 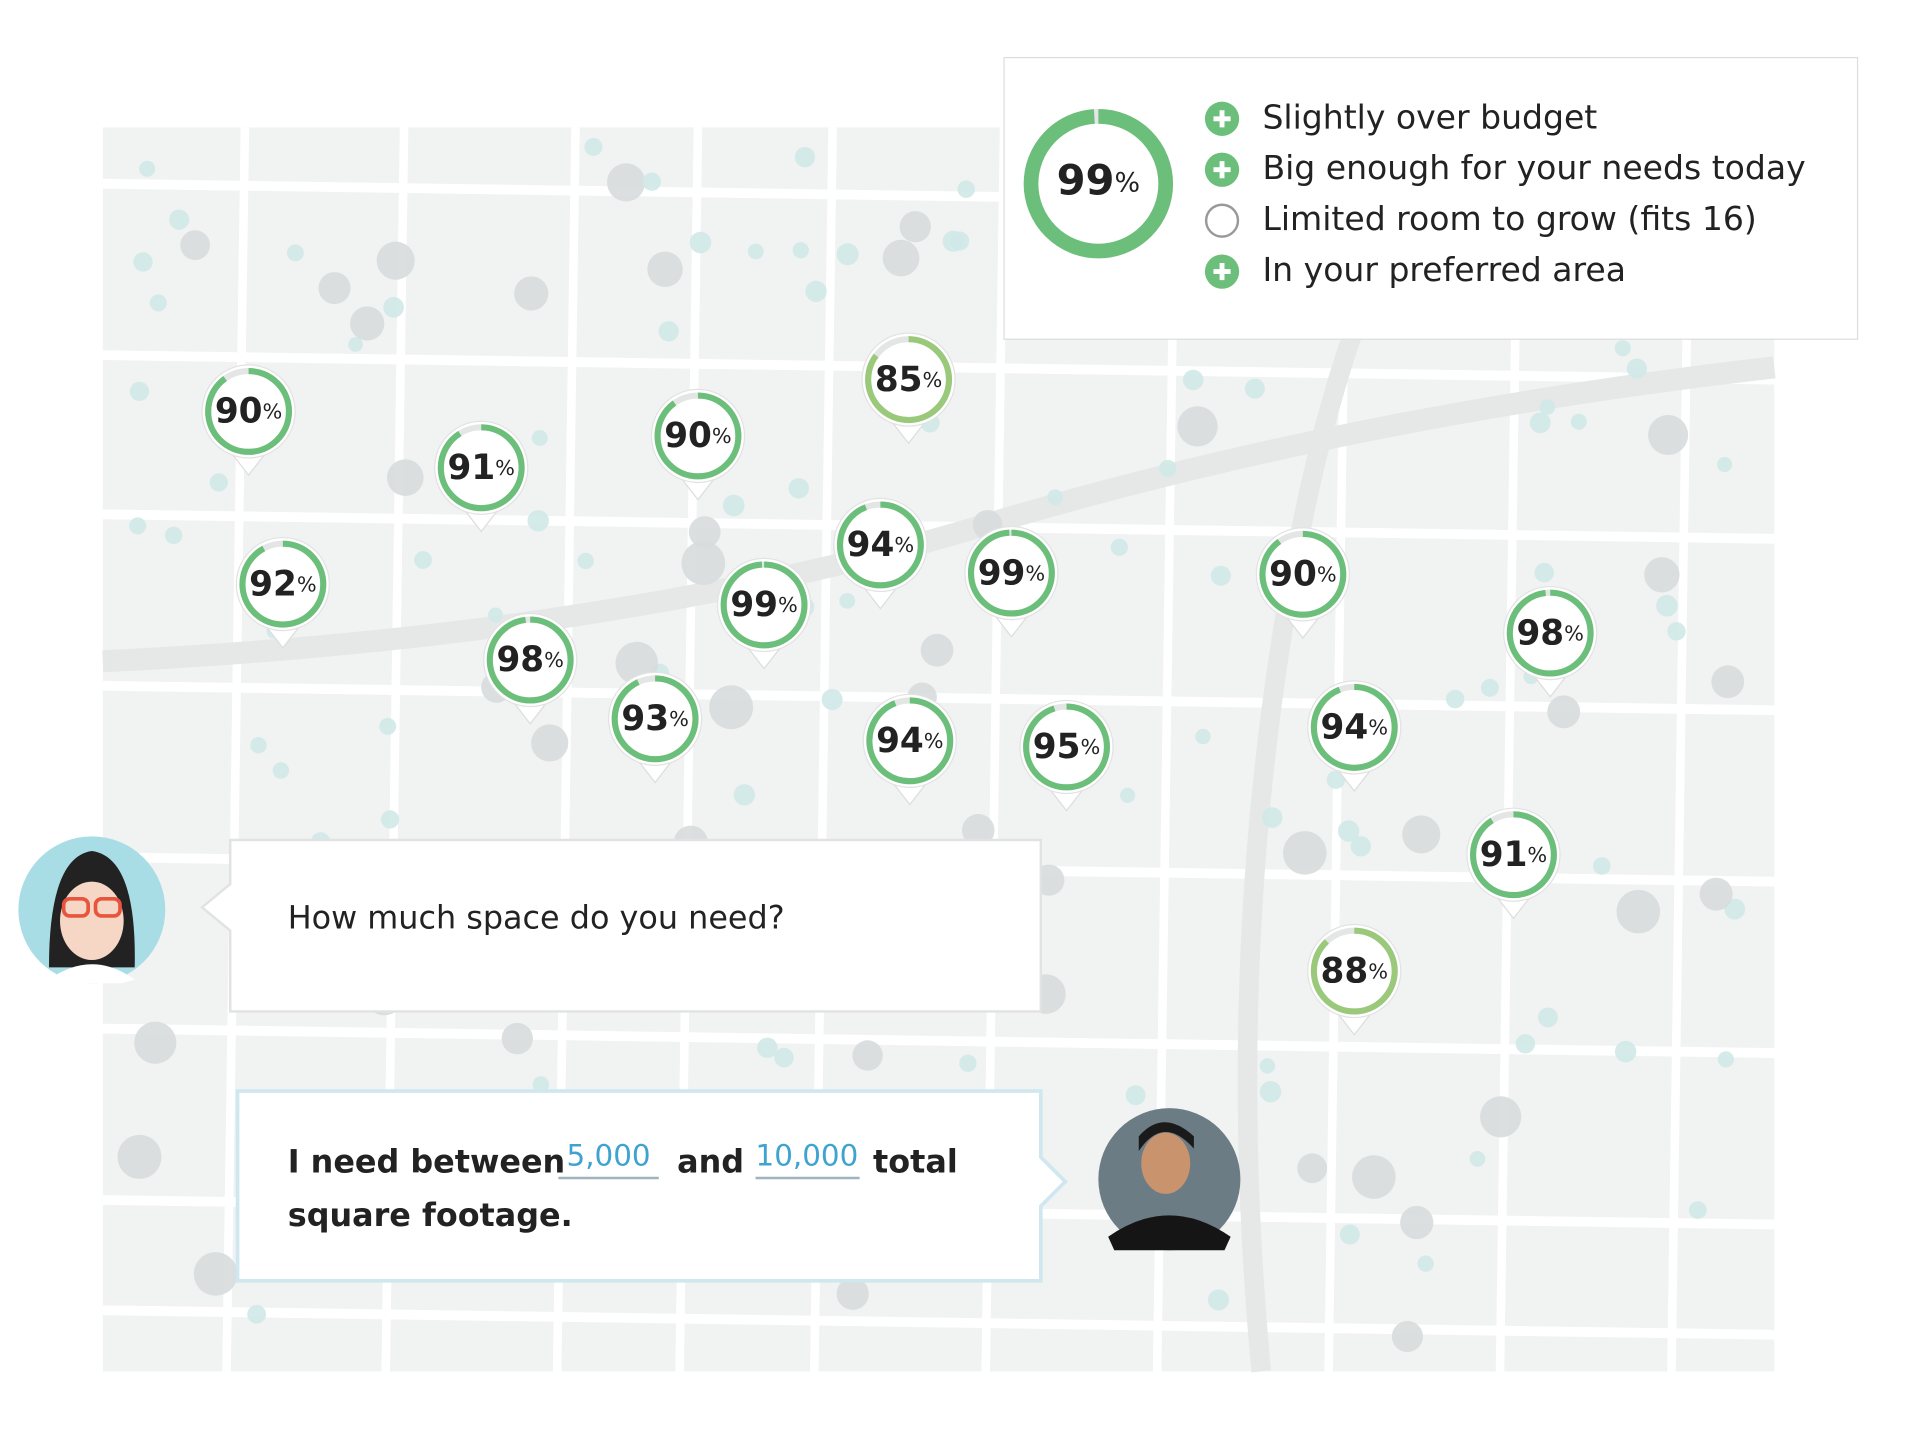 I want to click on pin-label: 92%, so click(x=282, y=584).